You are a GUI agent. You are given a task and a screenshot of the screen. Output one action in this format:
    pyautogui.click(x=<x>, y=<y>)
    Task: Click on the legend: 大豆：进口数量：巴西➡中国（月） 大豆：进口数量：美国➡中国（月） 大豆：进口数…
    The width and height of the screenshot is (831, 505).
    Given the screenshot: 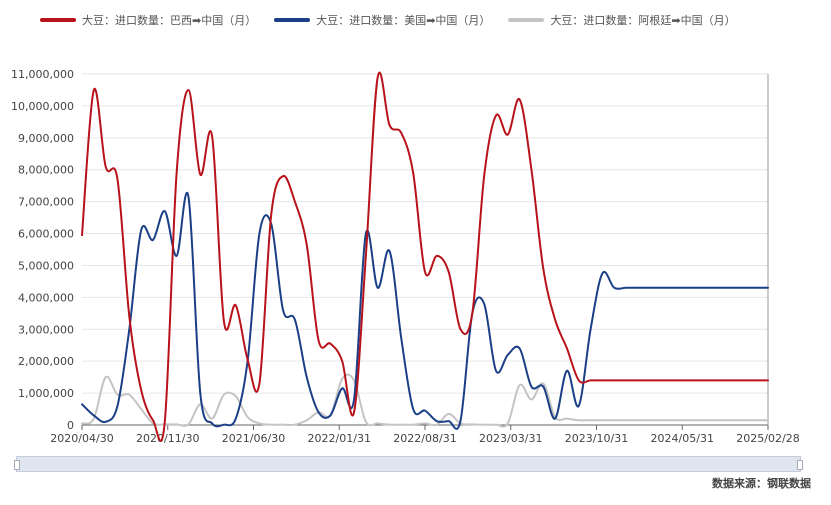 What is the action you would take?
    pyautogui.click(x=388, y=20)
    